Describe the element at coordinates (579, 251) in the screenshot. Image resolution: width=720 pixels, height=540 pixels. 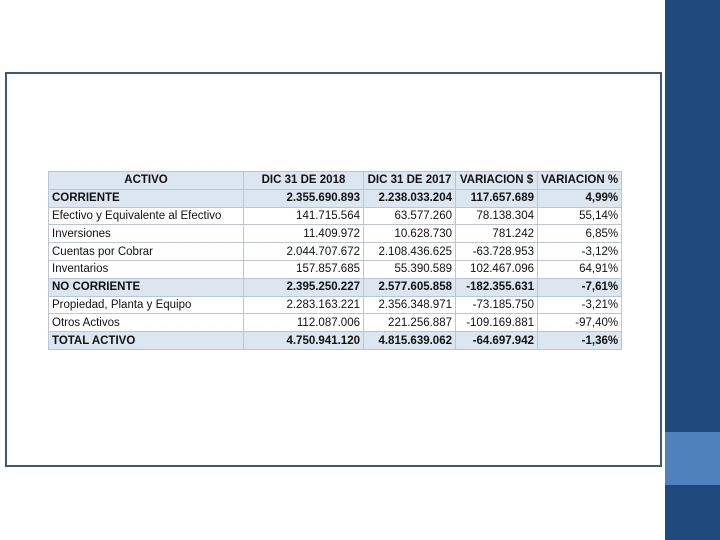
I see `value-cell: -3,12%` at that location.